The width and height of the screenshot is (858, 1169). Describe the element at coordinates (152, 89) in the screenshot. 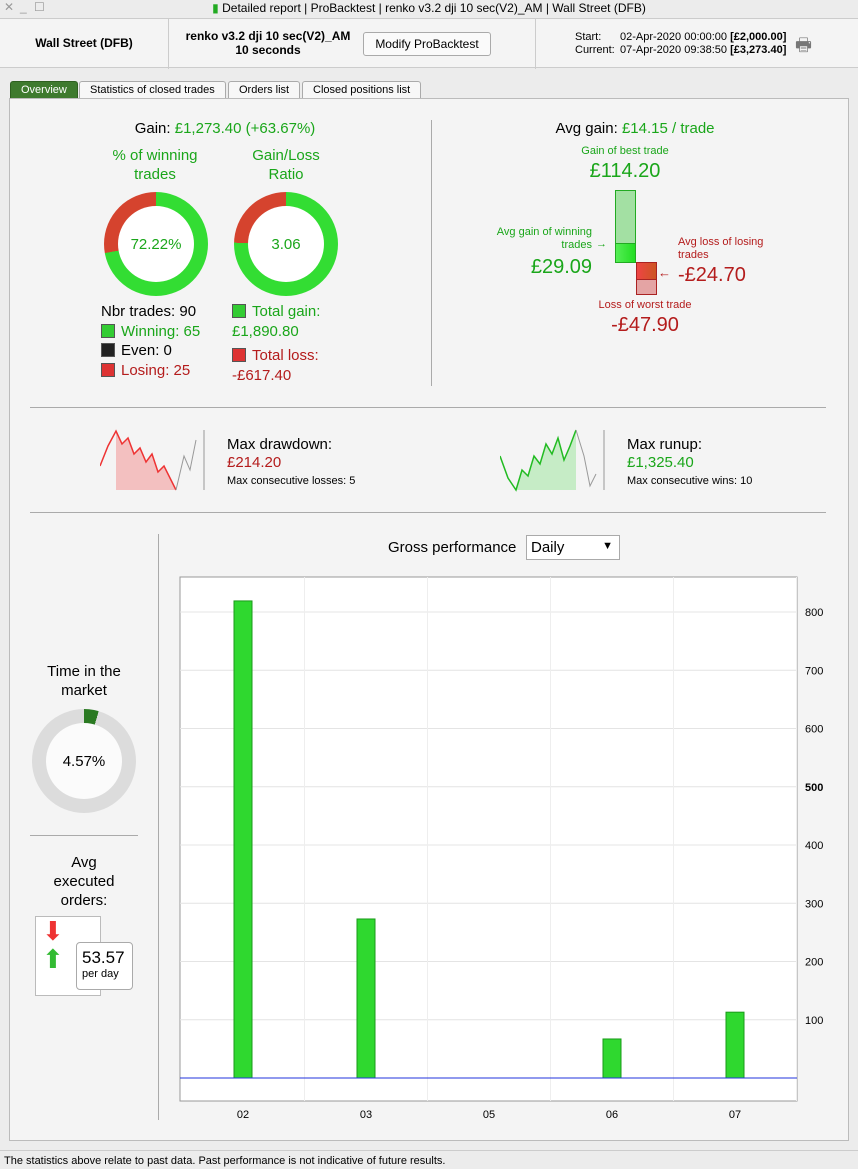

I see `tab-statistics: Statistics of closed trades` at that location.